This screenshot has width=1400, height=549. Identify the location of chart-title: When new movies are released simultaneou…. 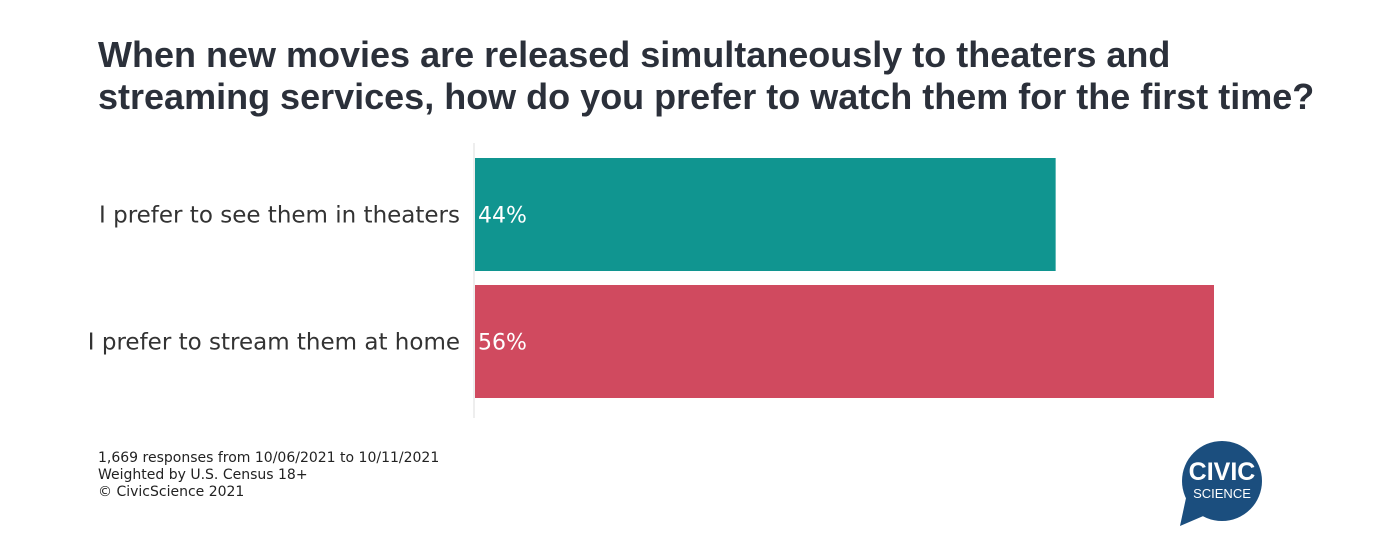
(706, 75).